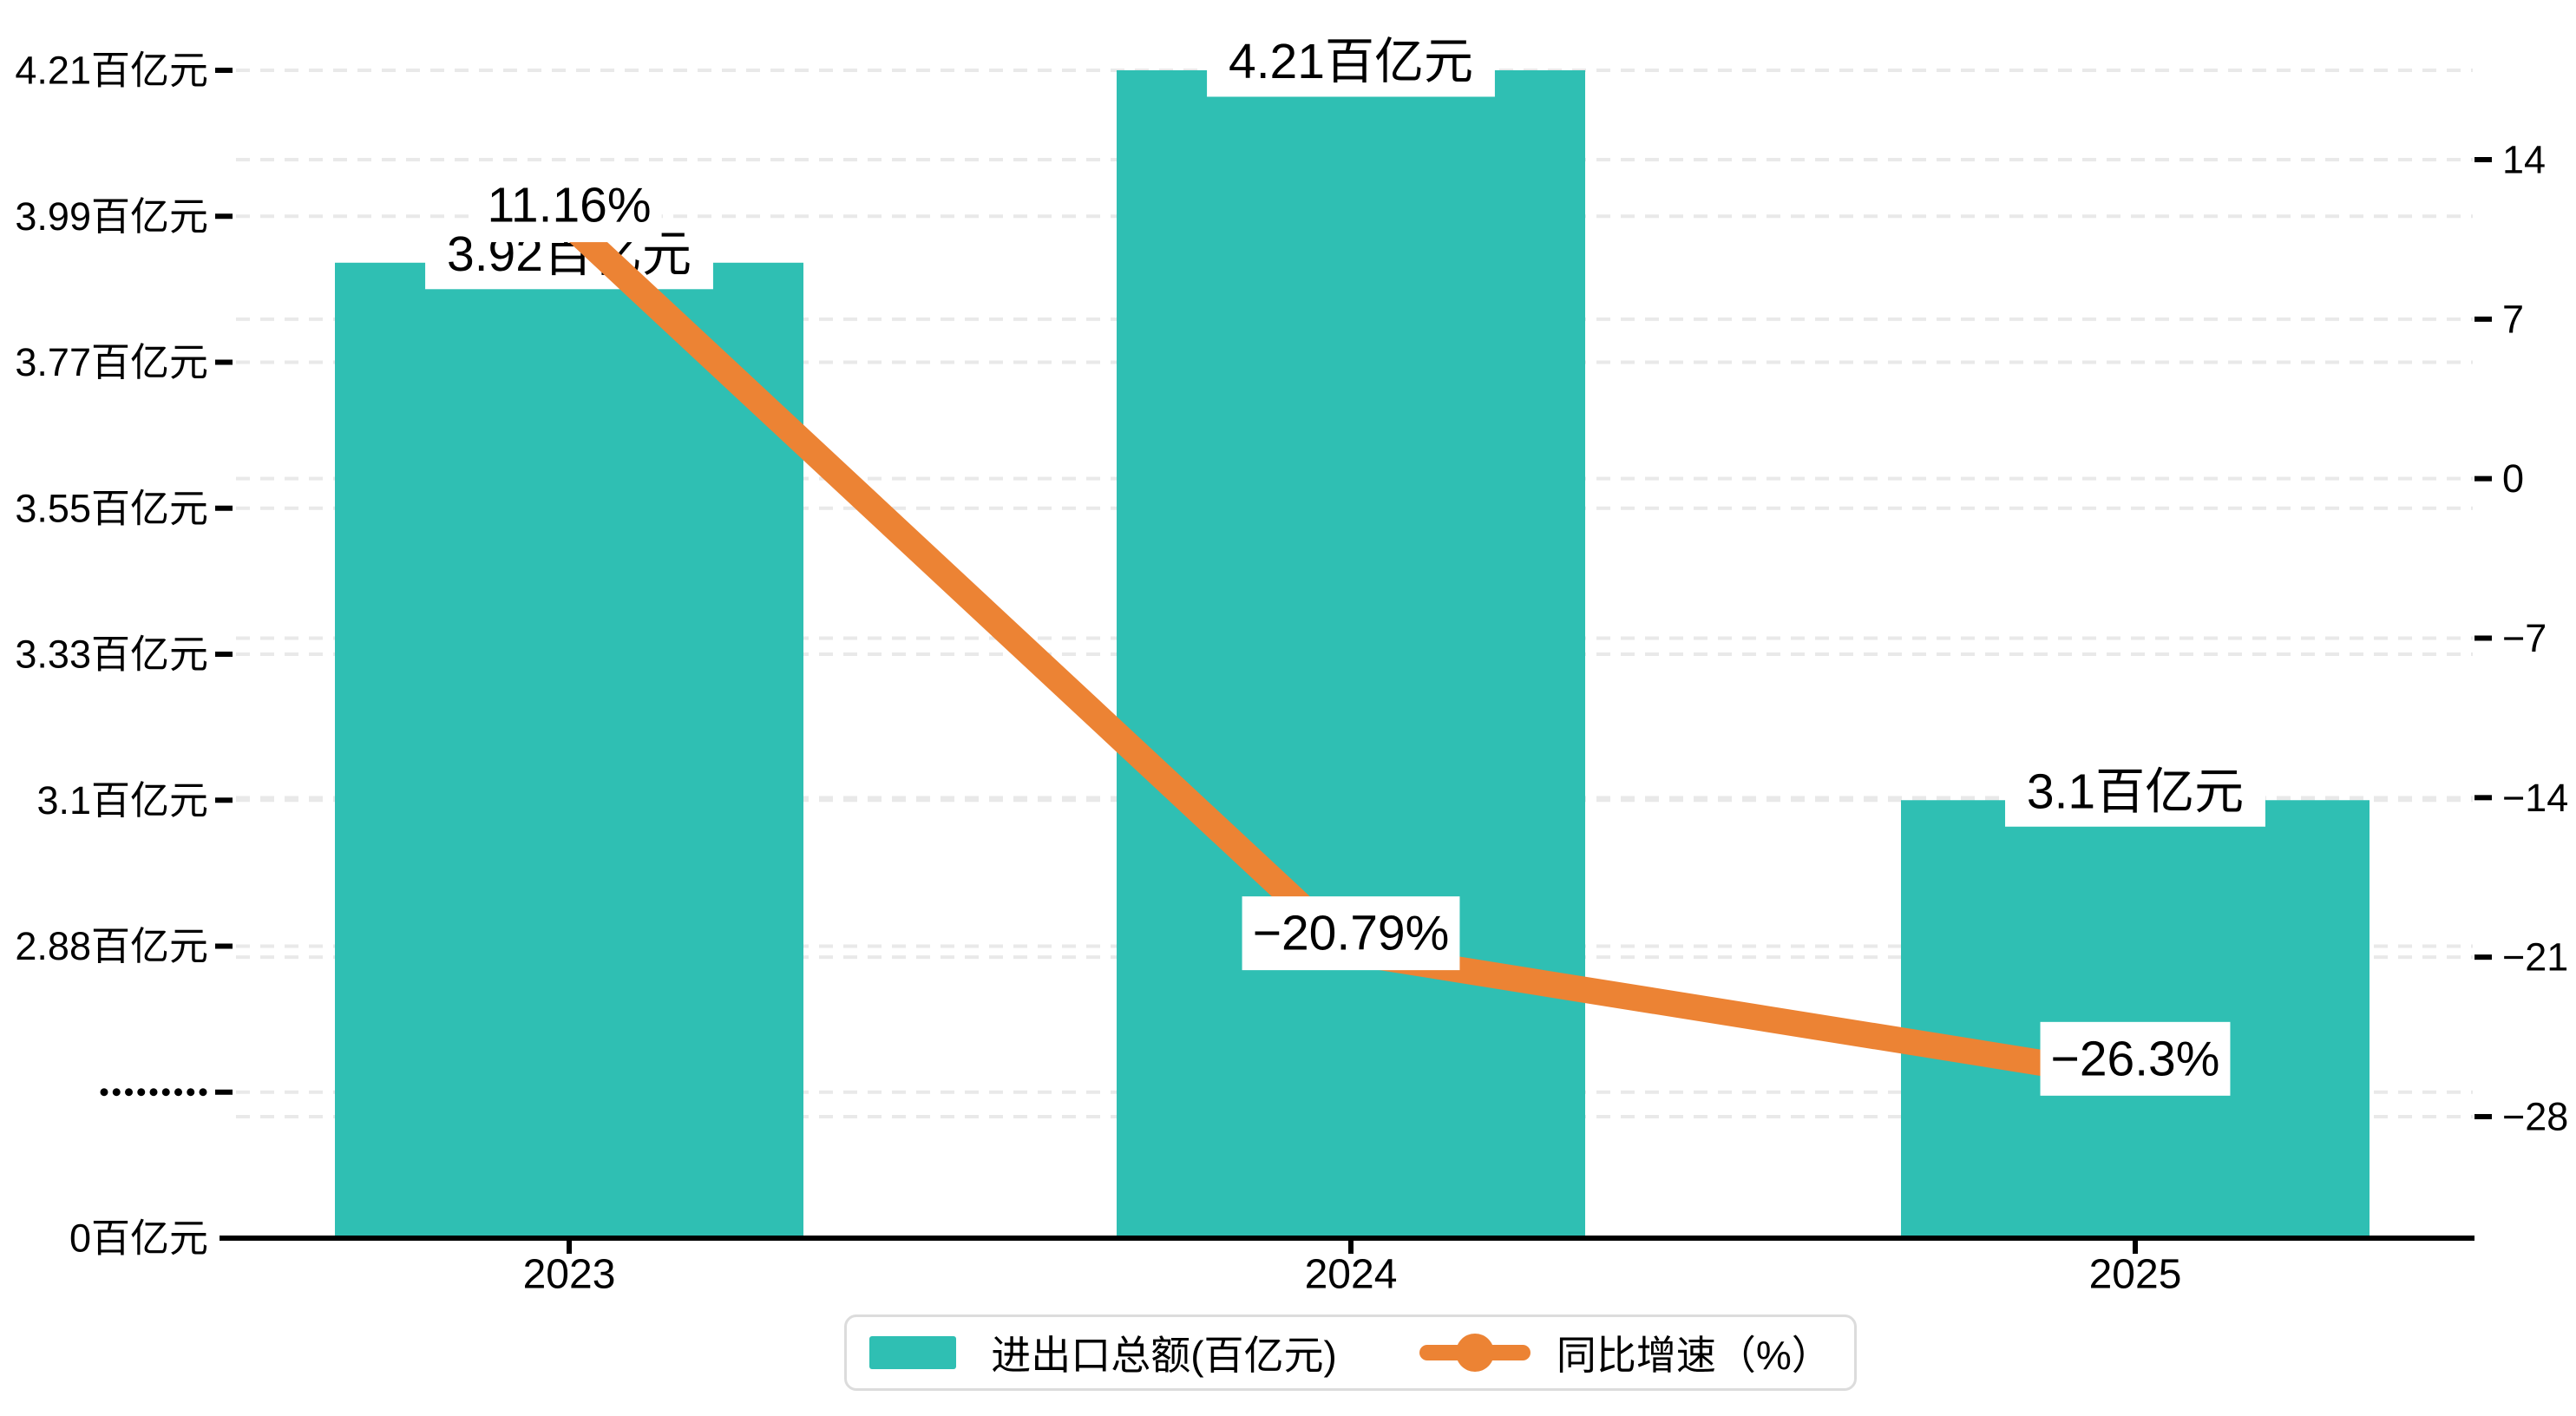  I want to click on line-label-2024-bg, so click(1351, 933).